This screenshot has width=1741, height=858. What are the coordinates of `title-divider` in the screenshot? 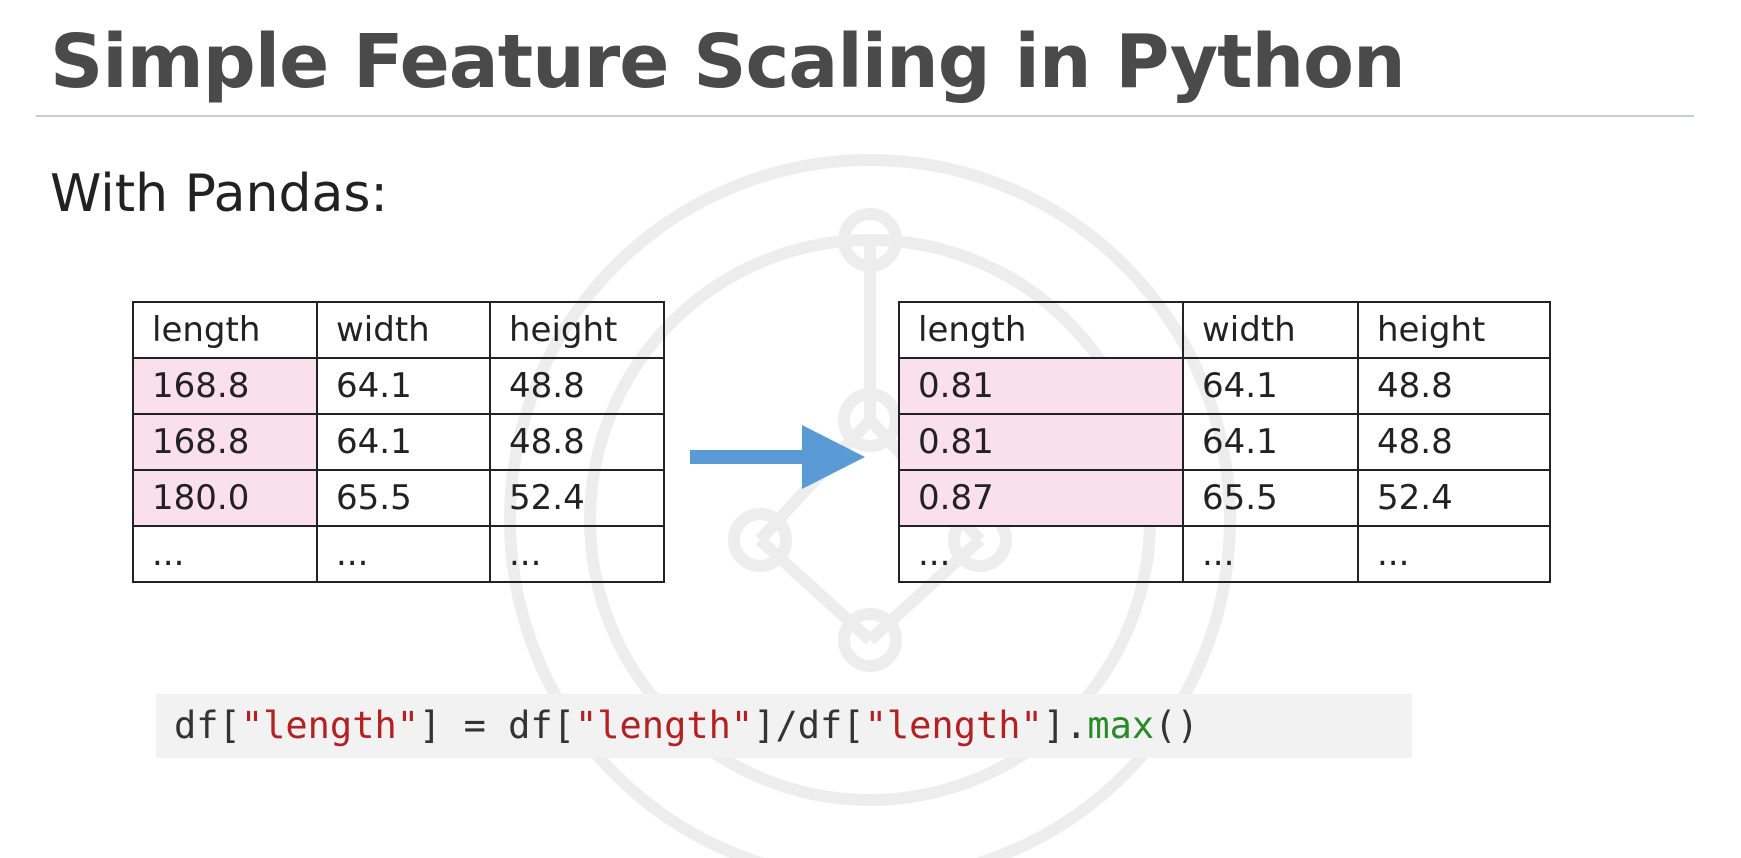 It's located at (865, 116).